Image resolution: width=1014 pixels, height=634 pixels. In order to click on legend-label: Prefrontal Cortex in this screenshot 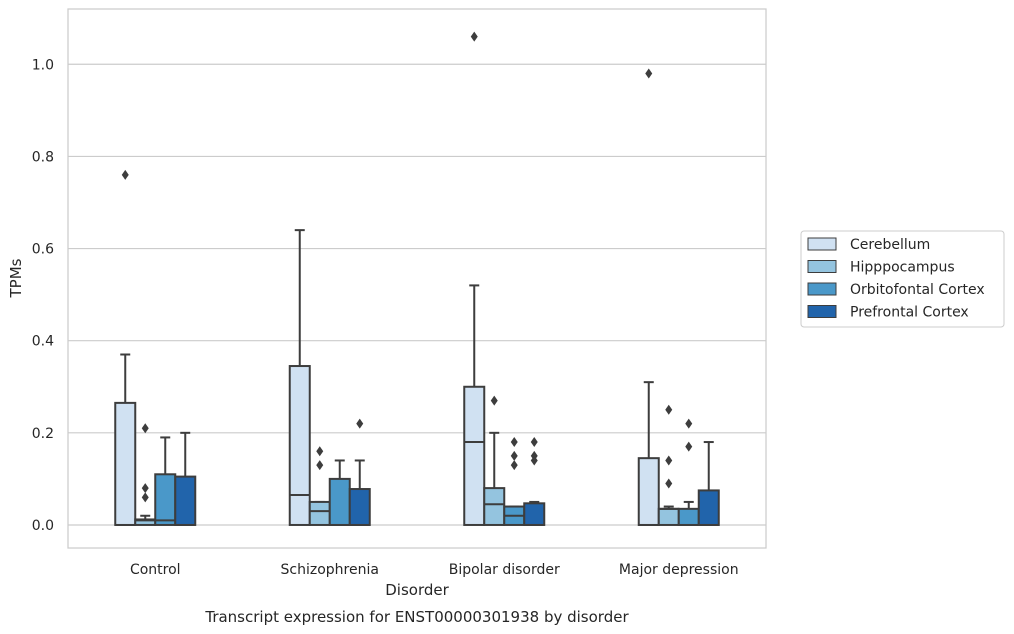, I will do `click(909, 313)`.